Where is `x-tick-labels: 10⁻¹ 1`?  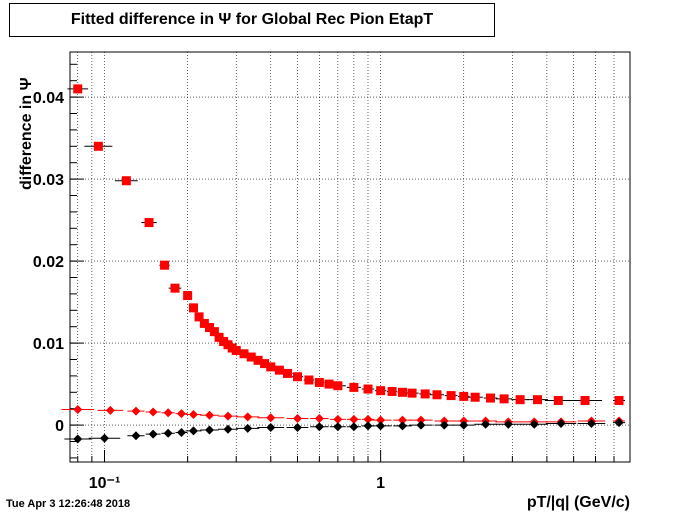 x-tick-labels: 10⁻¹ 1 is located at coordinates (237, 483).